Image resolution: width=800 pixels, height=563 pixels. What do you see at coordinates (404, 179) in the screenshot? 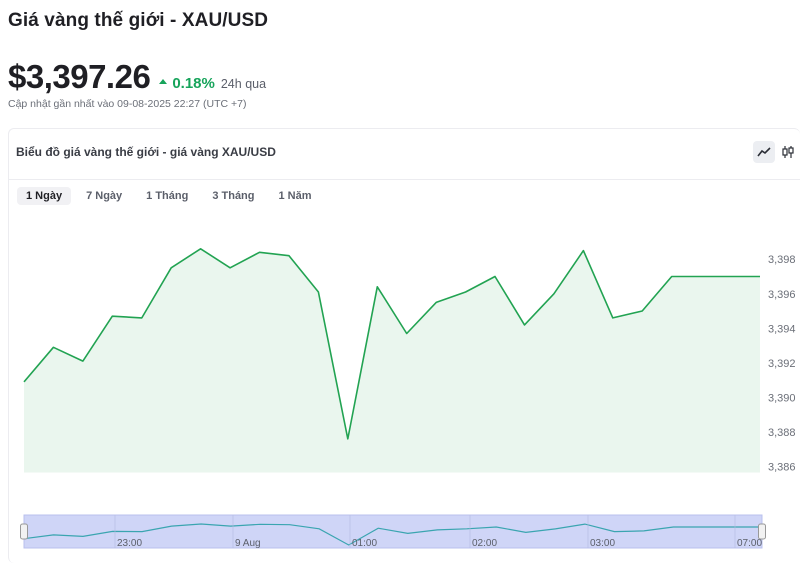
I see `card-divider` at bounding box center [404, 179].